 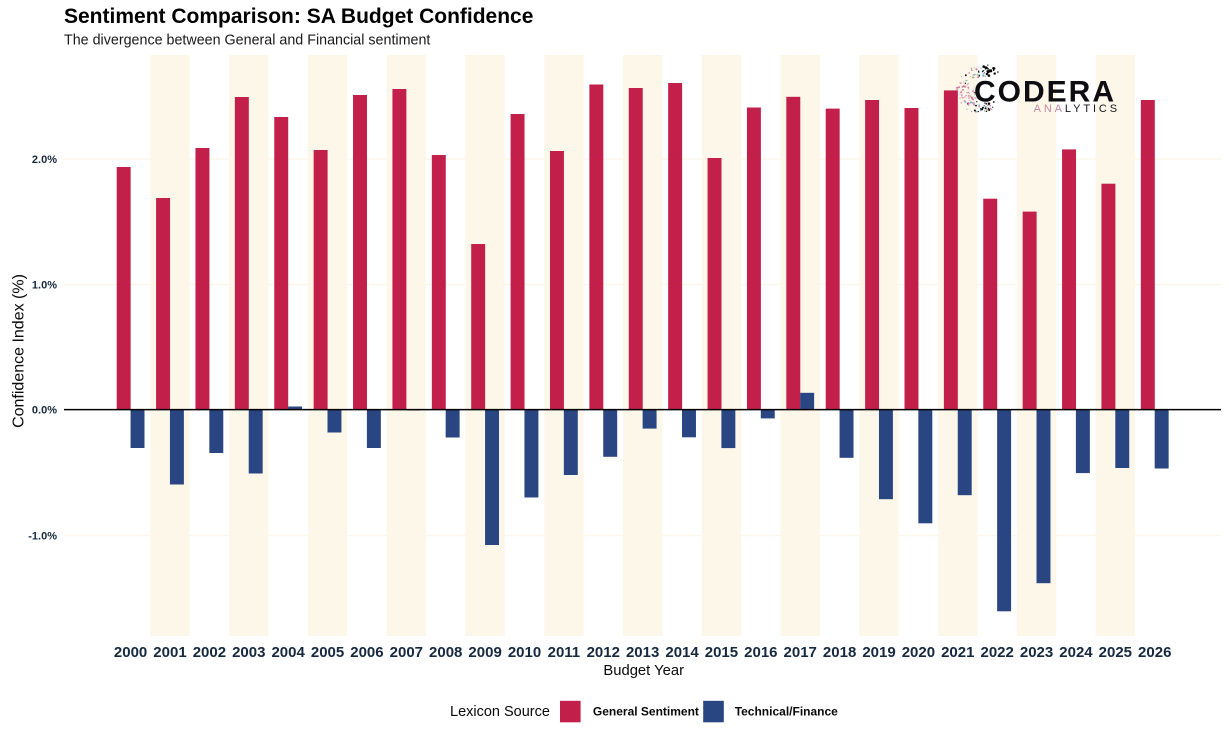 I want to click on svg-text: 2018, so click(x=839, y=652).